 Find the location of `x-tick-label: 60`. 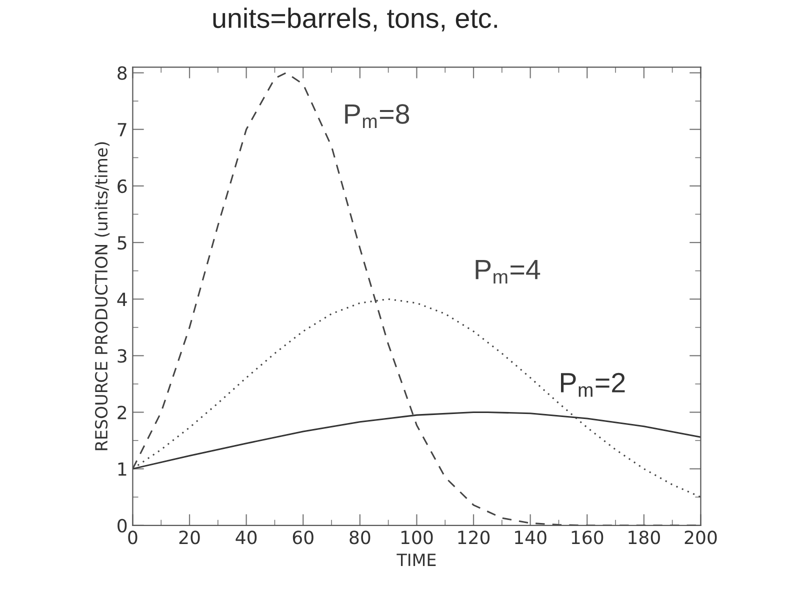

x-tick-label: 60 is located at coordinates (303, 537).